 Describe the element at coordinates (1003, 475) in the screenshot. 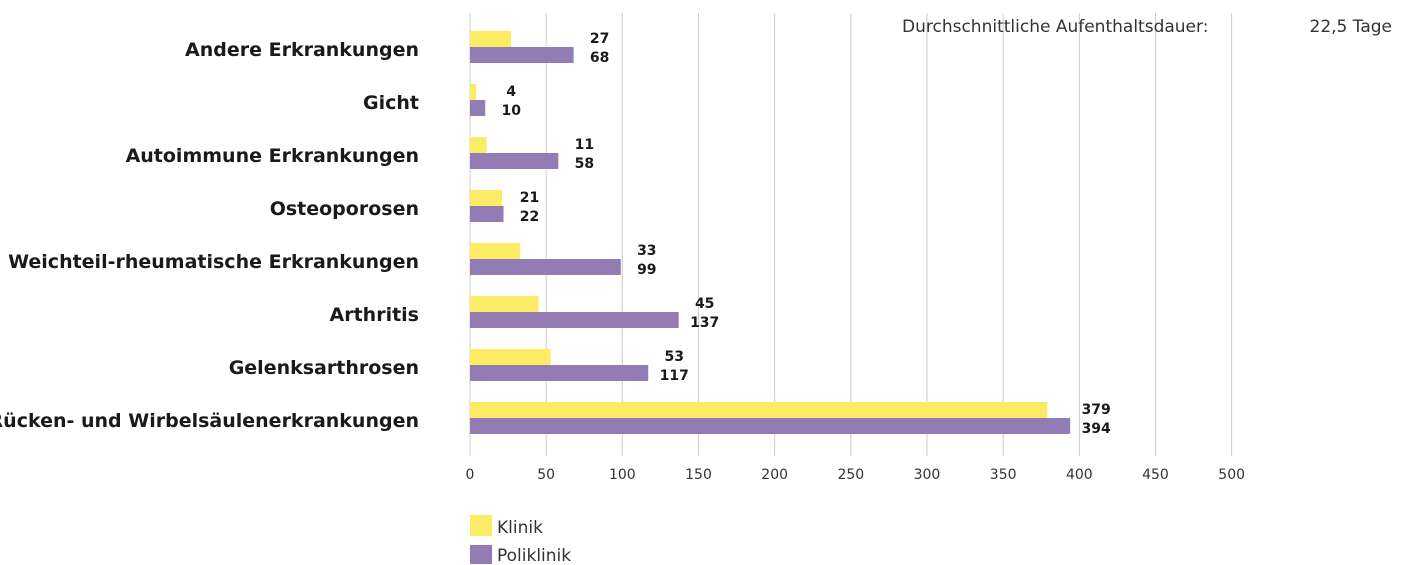

I see `x-tick-label: 350` at that location.